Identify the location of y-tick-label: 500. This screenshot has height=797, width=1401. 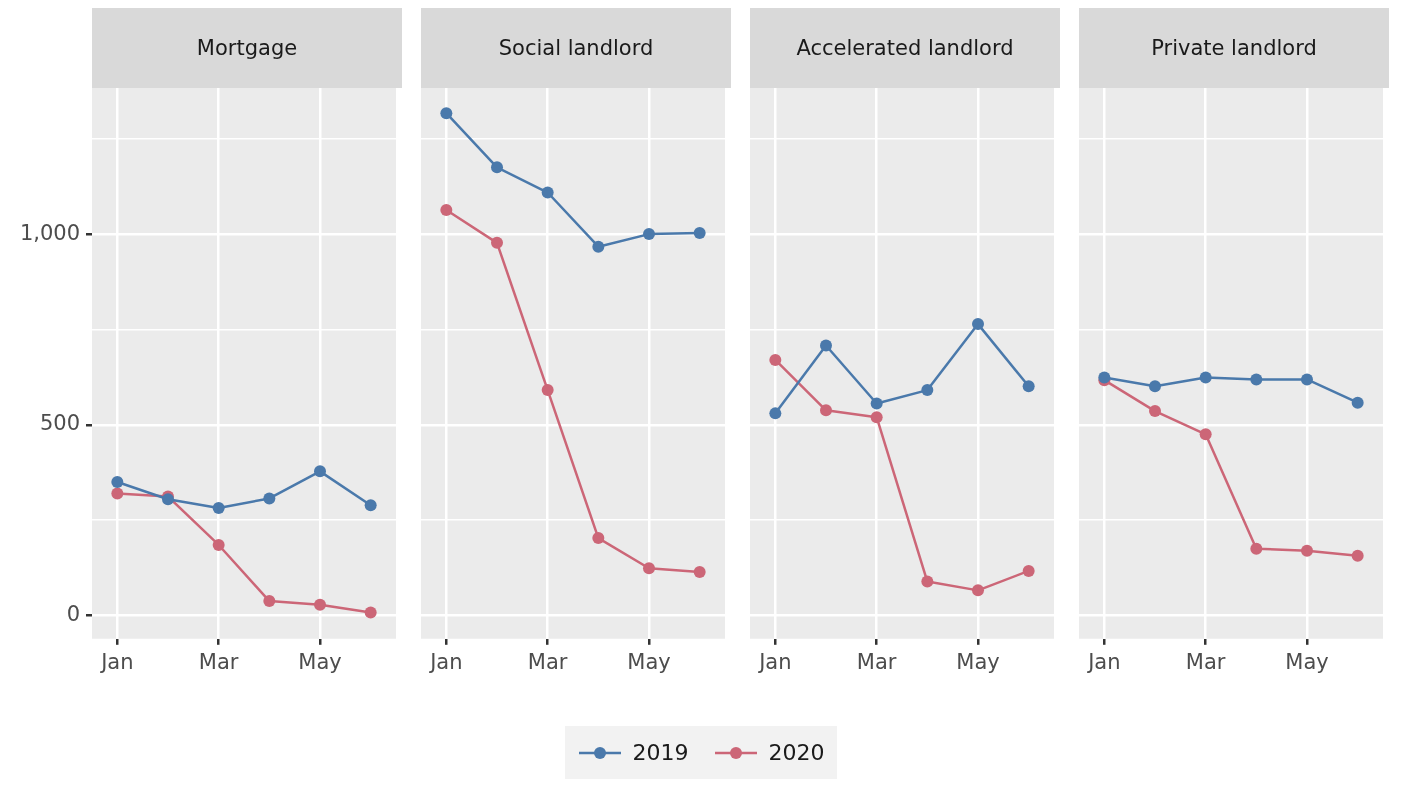
(59, 423).